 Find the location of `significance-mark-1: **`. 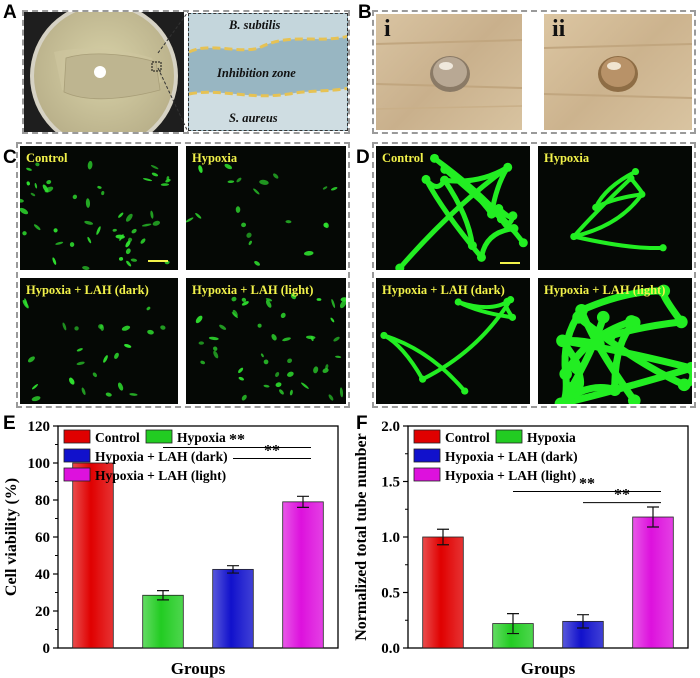

significance-mark-1: ** is located at coordinates (237, 439).